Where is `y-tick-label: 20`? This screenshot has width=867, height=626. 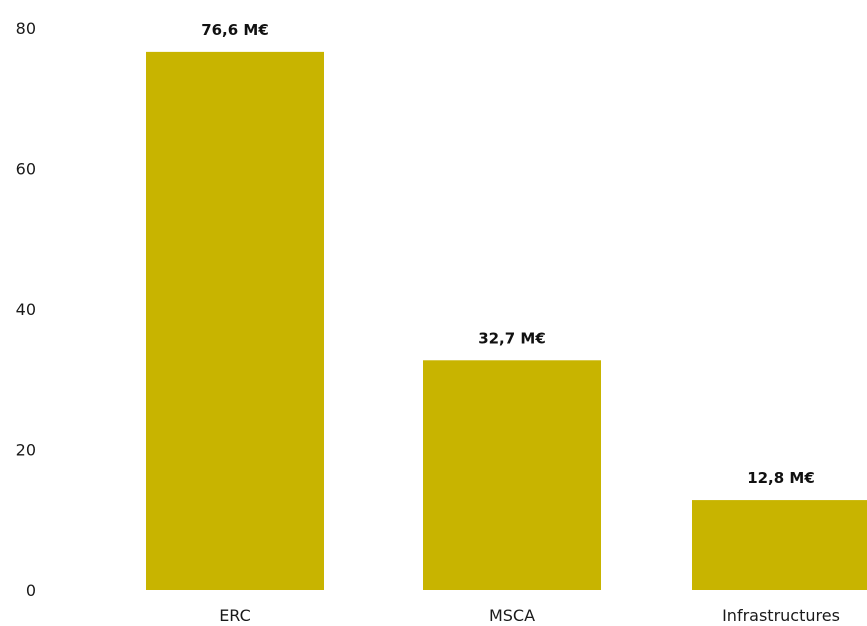
y-tick-label: 20 is located at coordinates (26, 450).